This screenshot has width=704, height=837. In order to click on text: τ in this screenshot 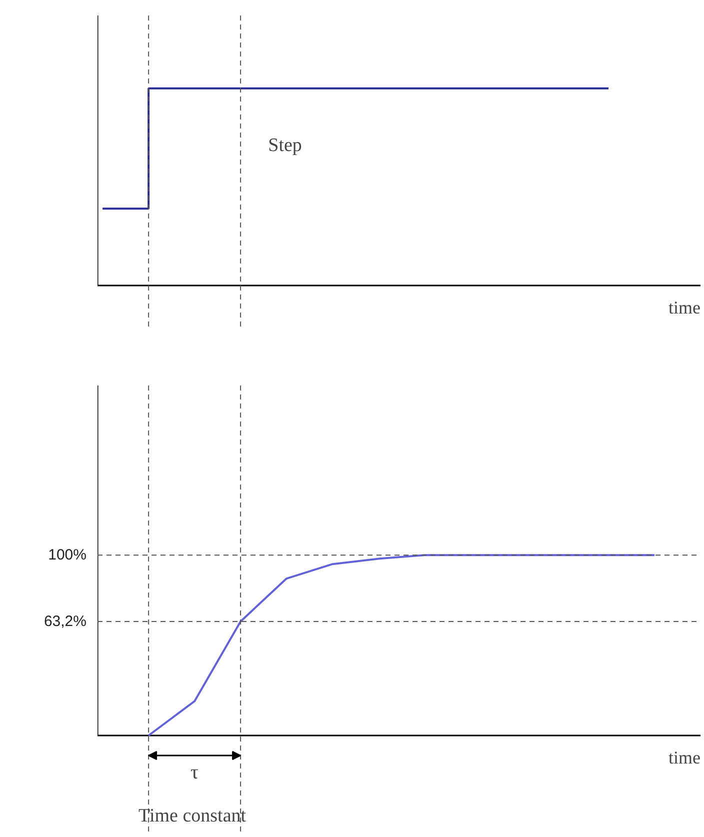, I will do `click(194, 773)`.